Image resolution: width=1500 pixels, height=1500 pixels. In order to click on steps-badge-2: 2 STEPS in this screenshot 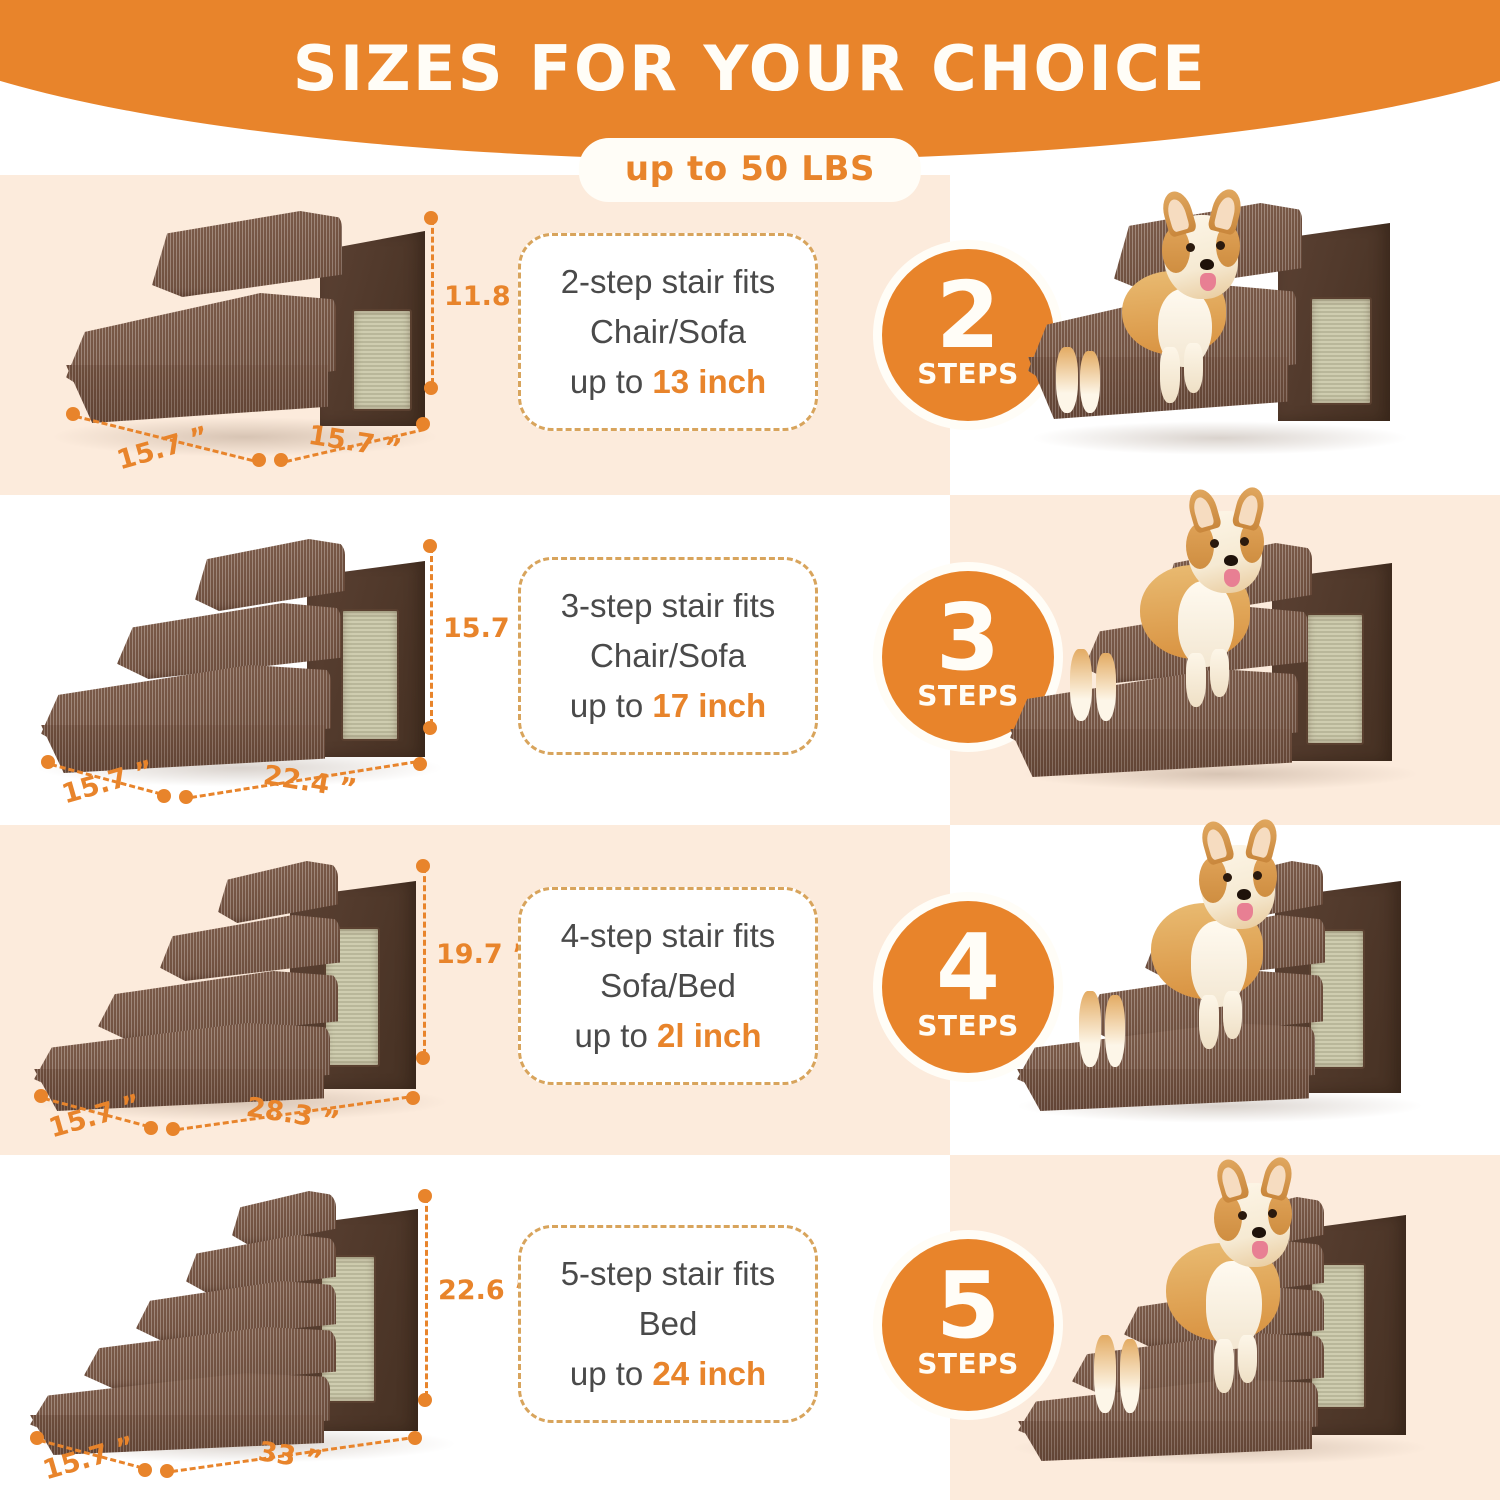, I will do `click(968, 335)`.